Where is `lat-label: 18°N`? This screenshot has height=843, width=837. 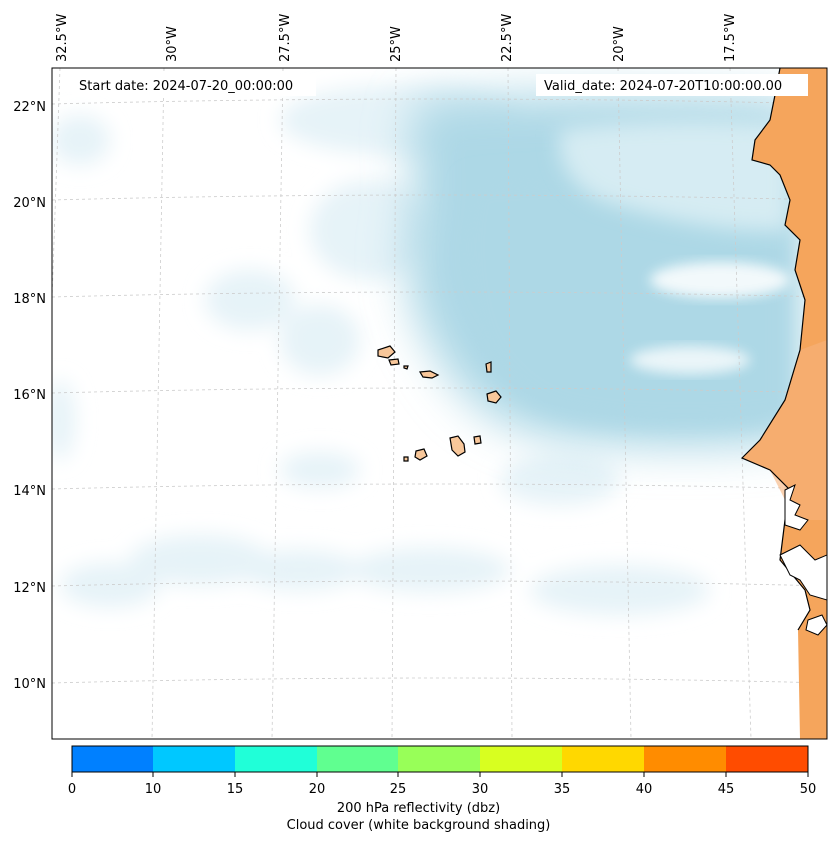
lat-label: 18°N is located at coordinates (29, 299).